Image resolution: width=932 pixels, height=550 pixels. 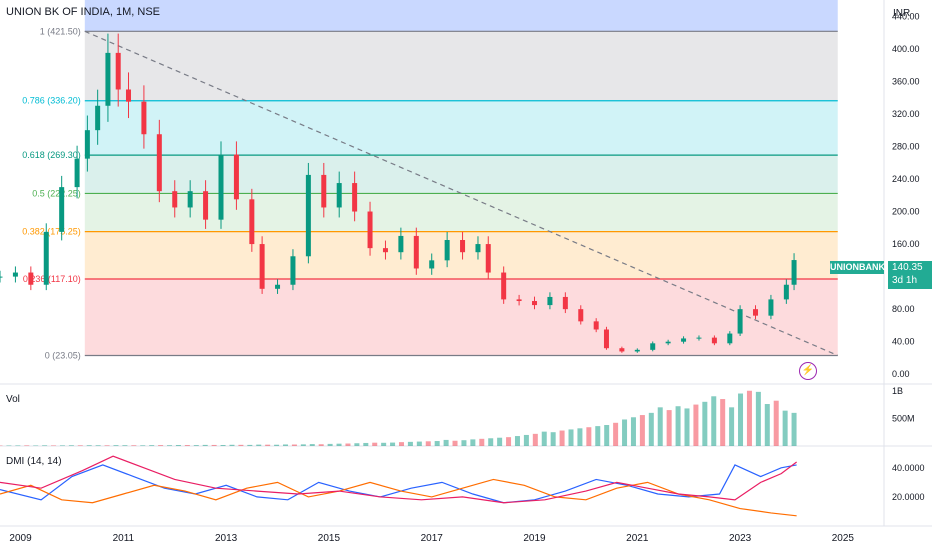 What do you see at coordinates (906, 212) in the screenshot?
I see `y-tick-label: 200.00` at bounding box center [906, 212].